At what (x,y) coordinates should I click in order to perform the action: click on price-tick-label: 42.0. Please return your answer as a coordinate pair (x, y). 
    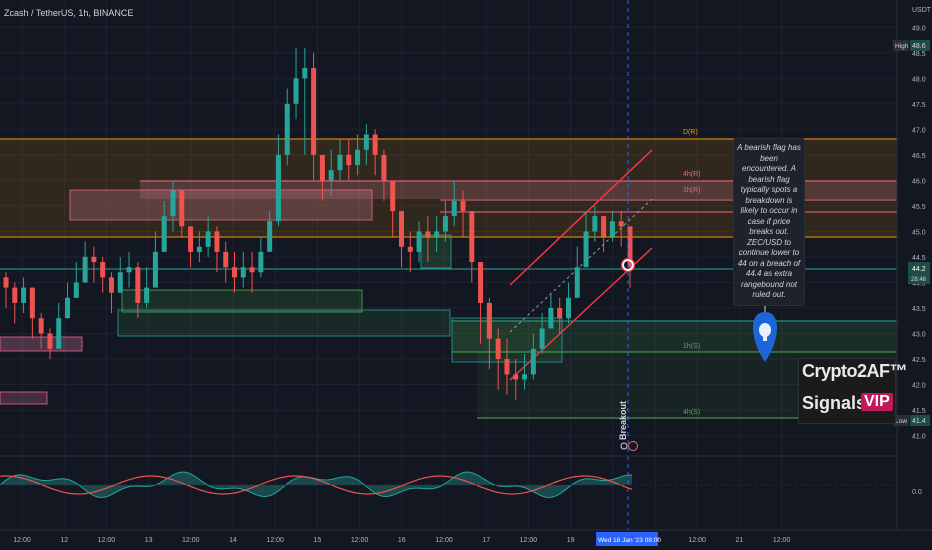
    Looking at the image, I should click on (919, 386).